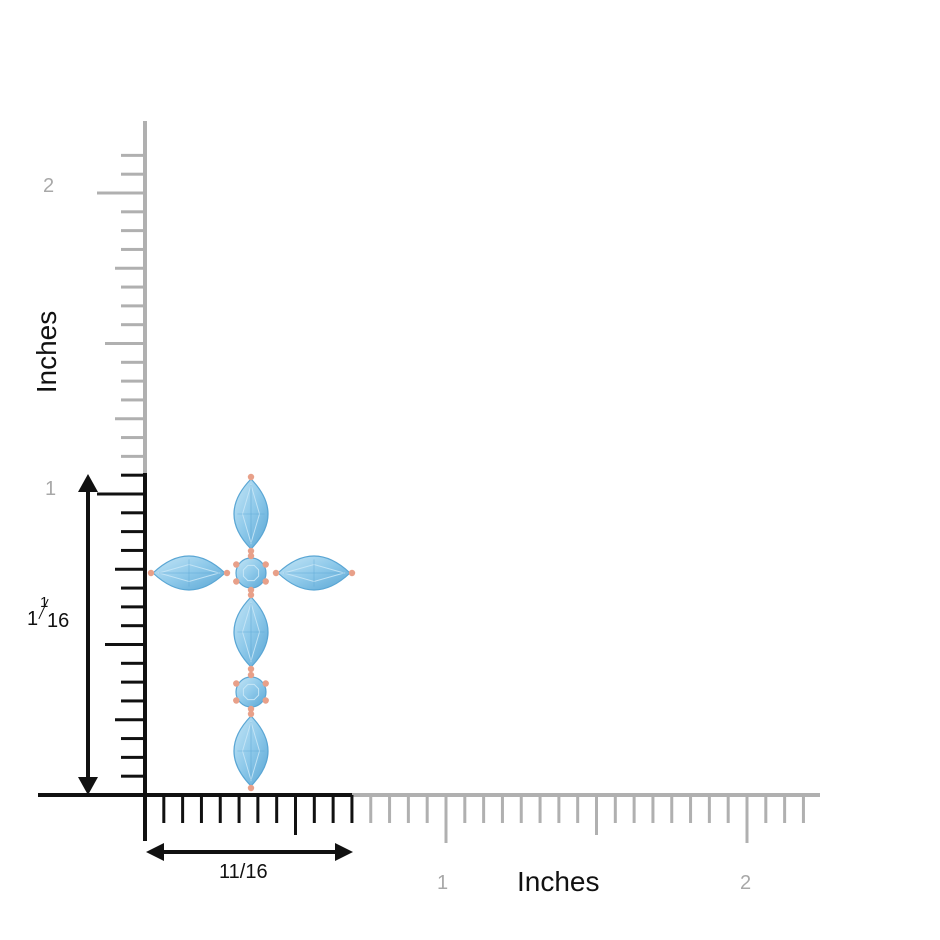 This screenshot has width=940, height=940. Describe the element at coordinates (121, 465) in the screenshot. I see `vertical-ruler-ticks` at that location.